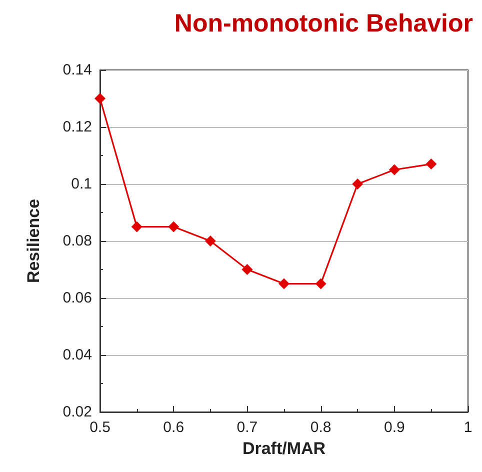 Image resolution: width=482 pixels, height=472 pixels. I want to click on x-tick-label: 0.7, so click(247, 427).